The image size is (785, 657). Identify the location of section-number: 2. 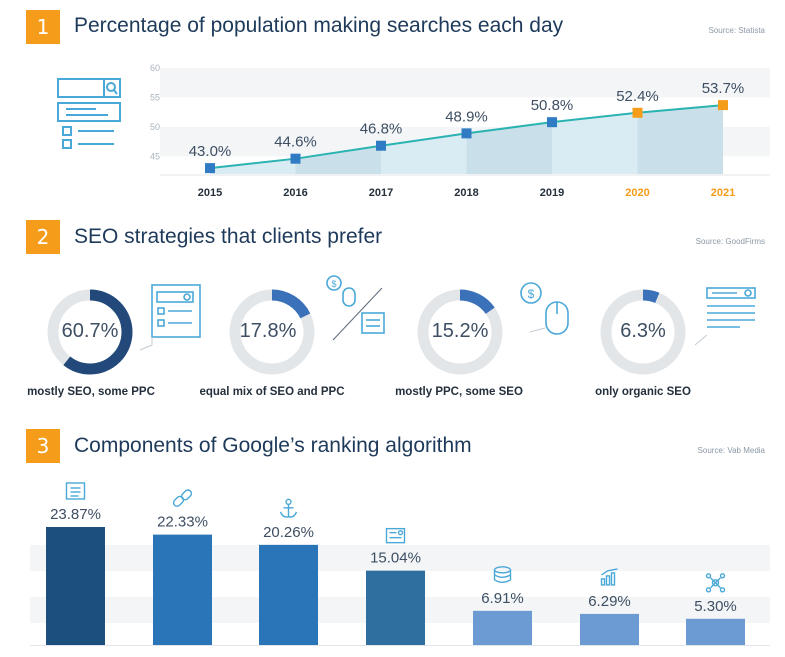
(43, 237).